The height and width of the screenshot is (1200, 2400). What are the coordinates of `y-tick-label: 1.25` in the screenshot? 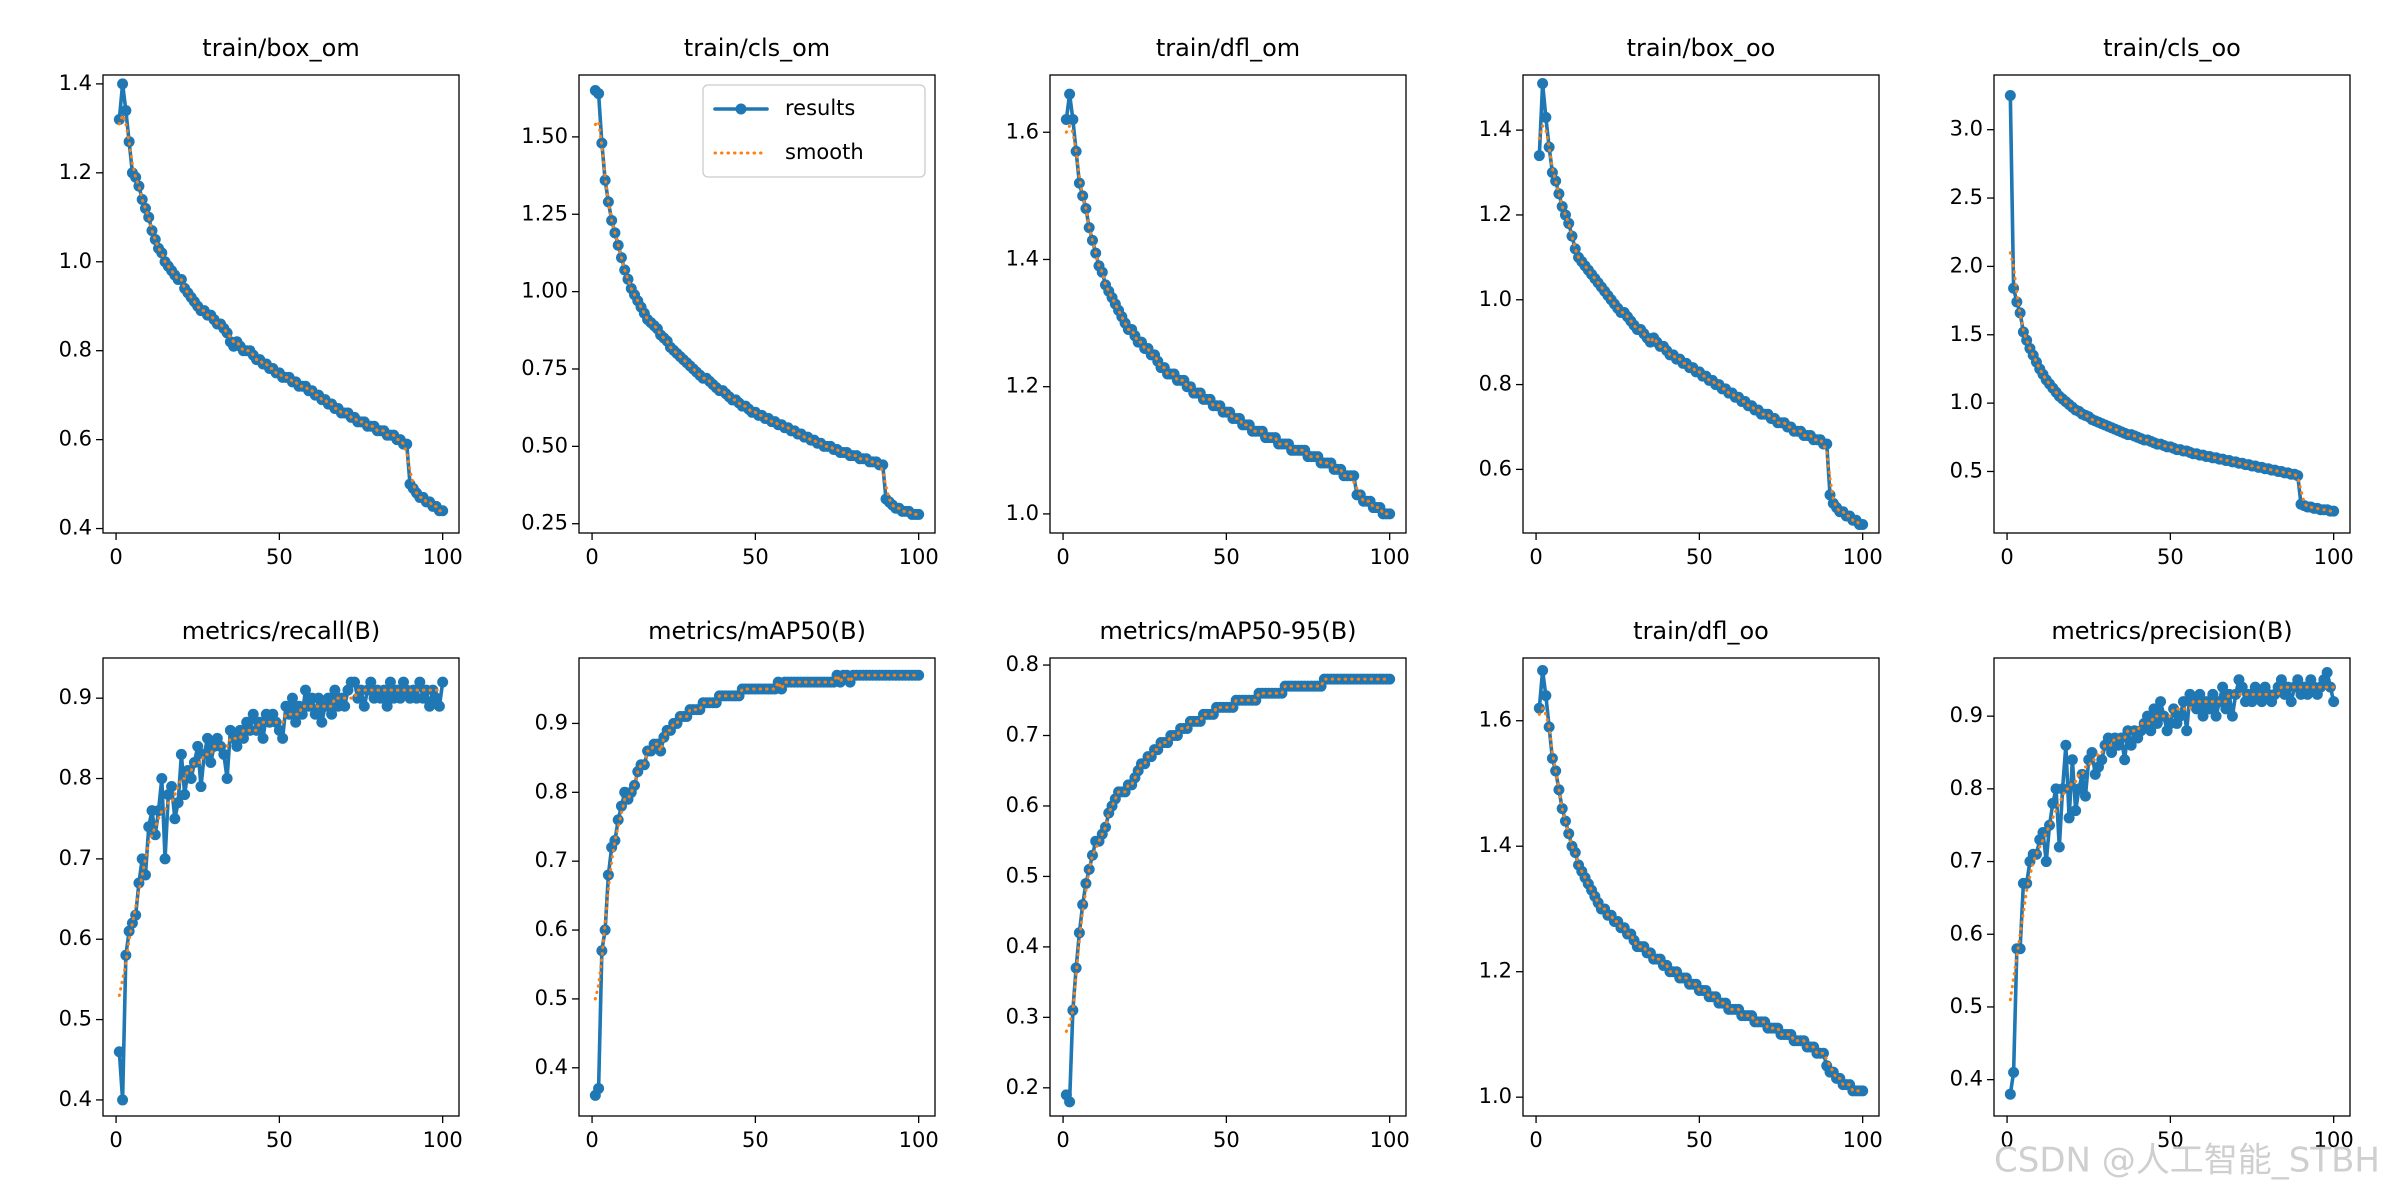 It's located at (544, 213).